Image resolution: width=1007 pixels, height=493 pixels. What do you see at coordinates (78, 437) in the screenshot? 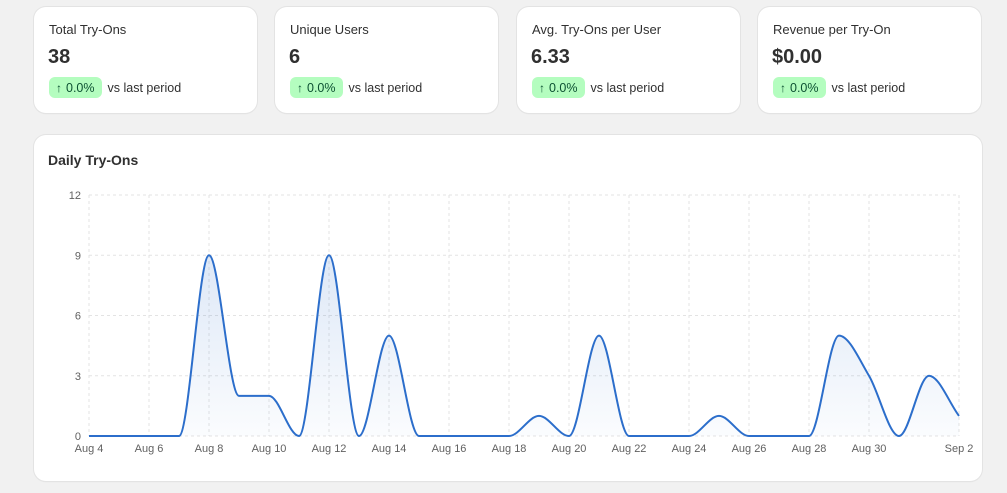
I see `y-tick-label: 0` at bounding box center [78, 437].